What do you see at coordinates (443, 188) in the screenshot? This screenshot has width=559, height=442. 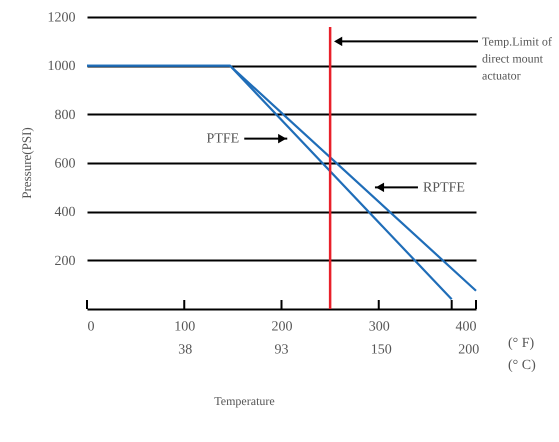 I see `text: RPTFE` at bounding box center [443, 188].